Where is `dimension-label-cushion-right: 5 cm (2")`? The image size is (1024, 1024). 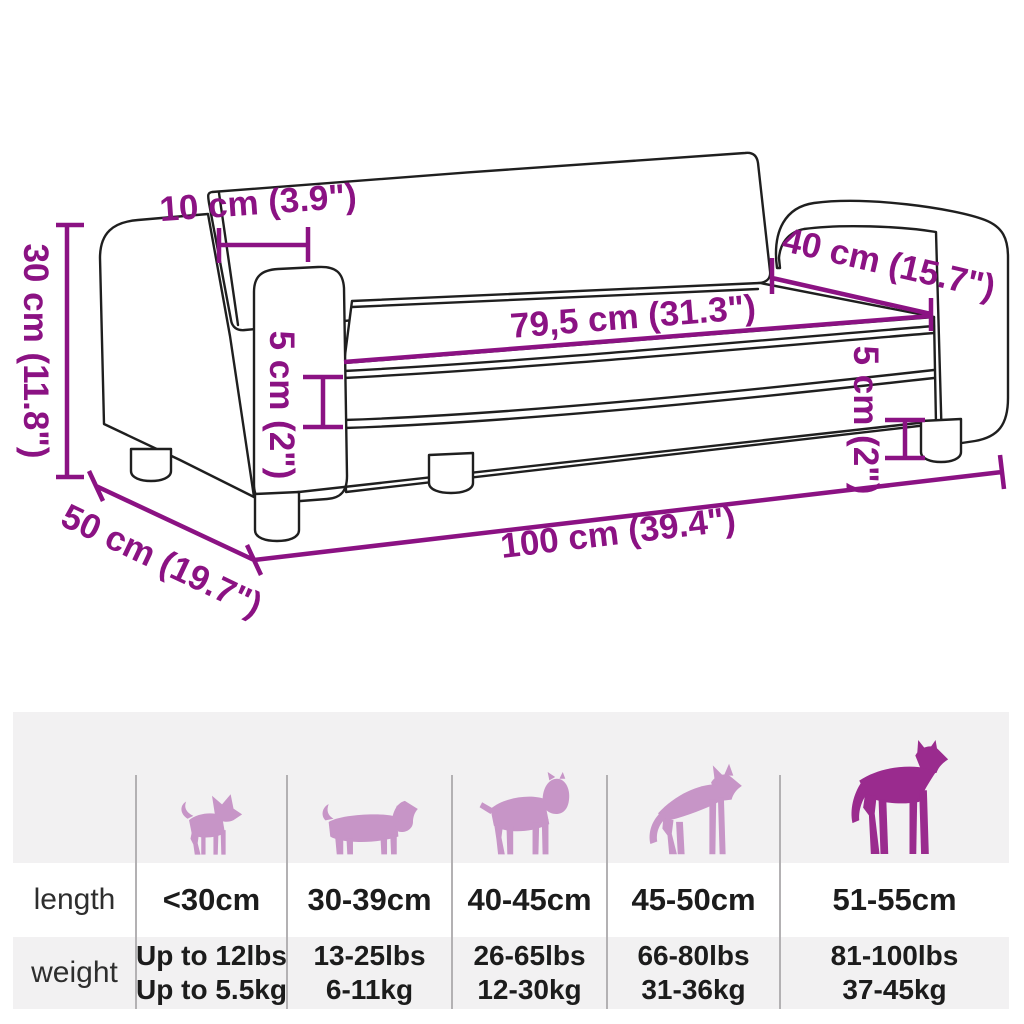 dimension-label-cushion-right: 5 cm (2") is located at coordinates (865, 420).